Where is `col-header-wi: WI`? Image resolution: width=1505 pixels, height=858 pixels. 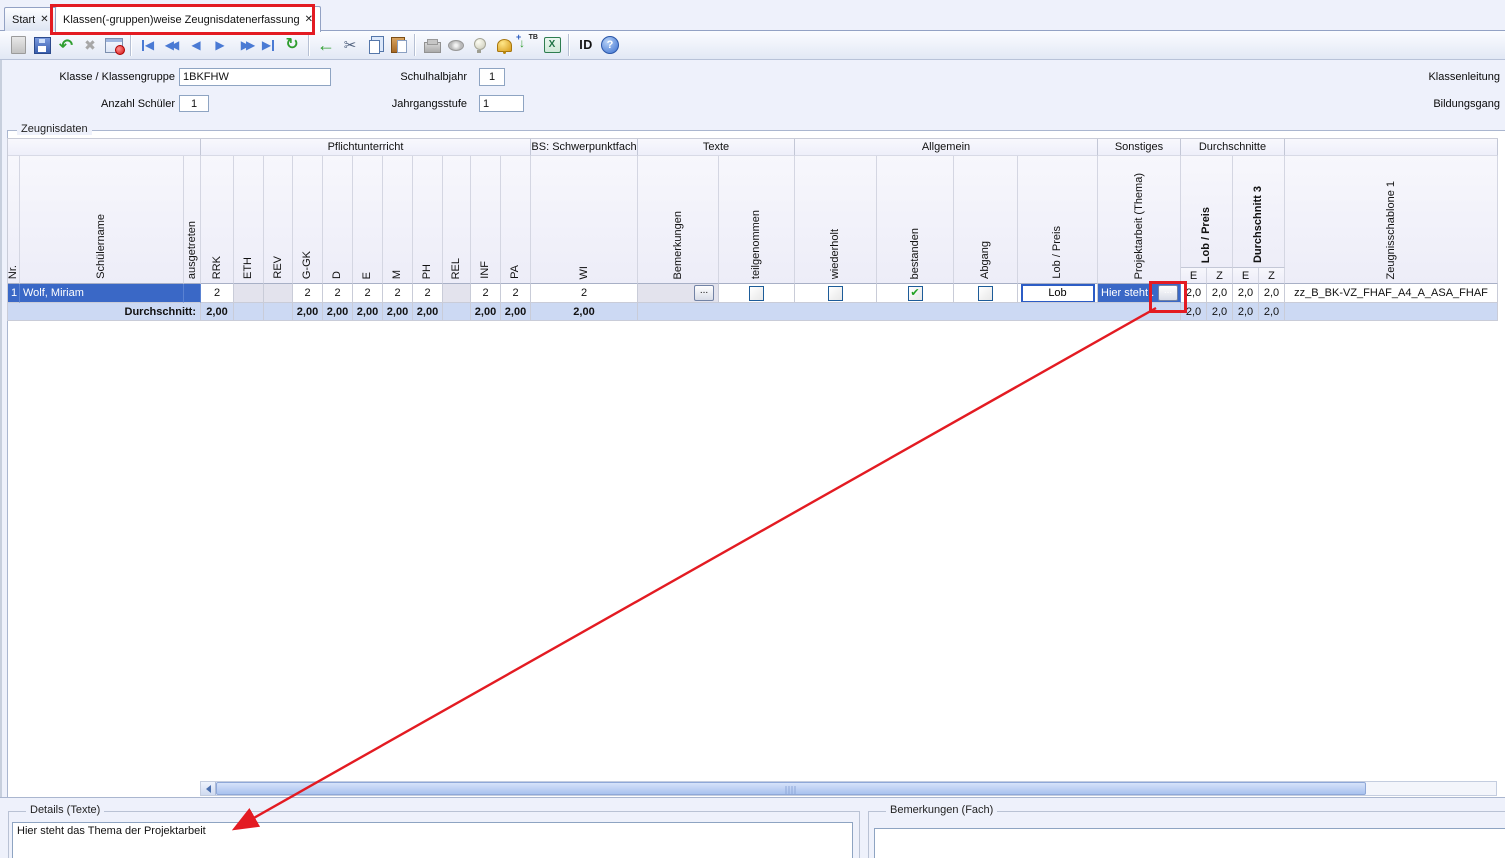
col-header-wi: WI is located at coordinates (584, 220).